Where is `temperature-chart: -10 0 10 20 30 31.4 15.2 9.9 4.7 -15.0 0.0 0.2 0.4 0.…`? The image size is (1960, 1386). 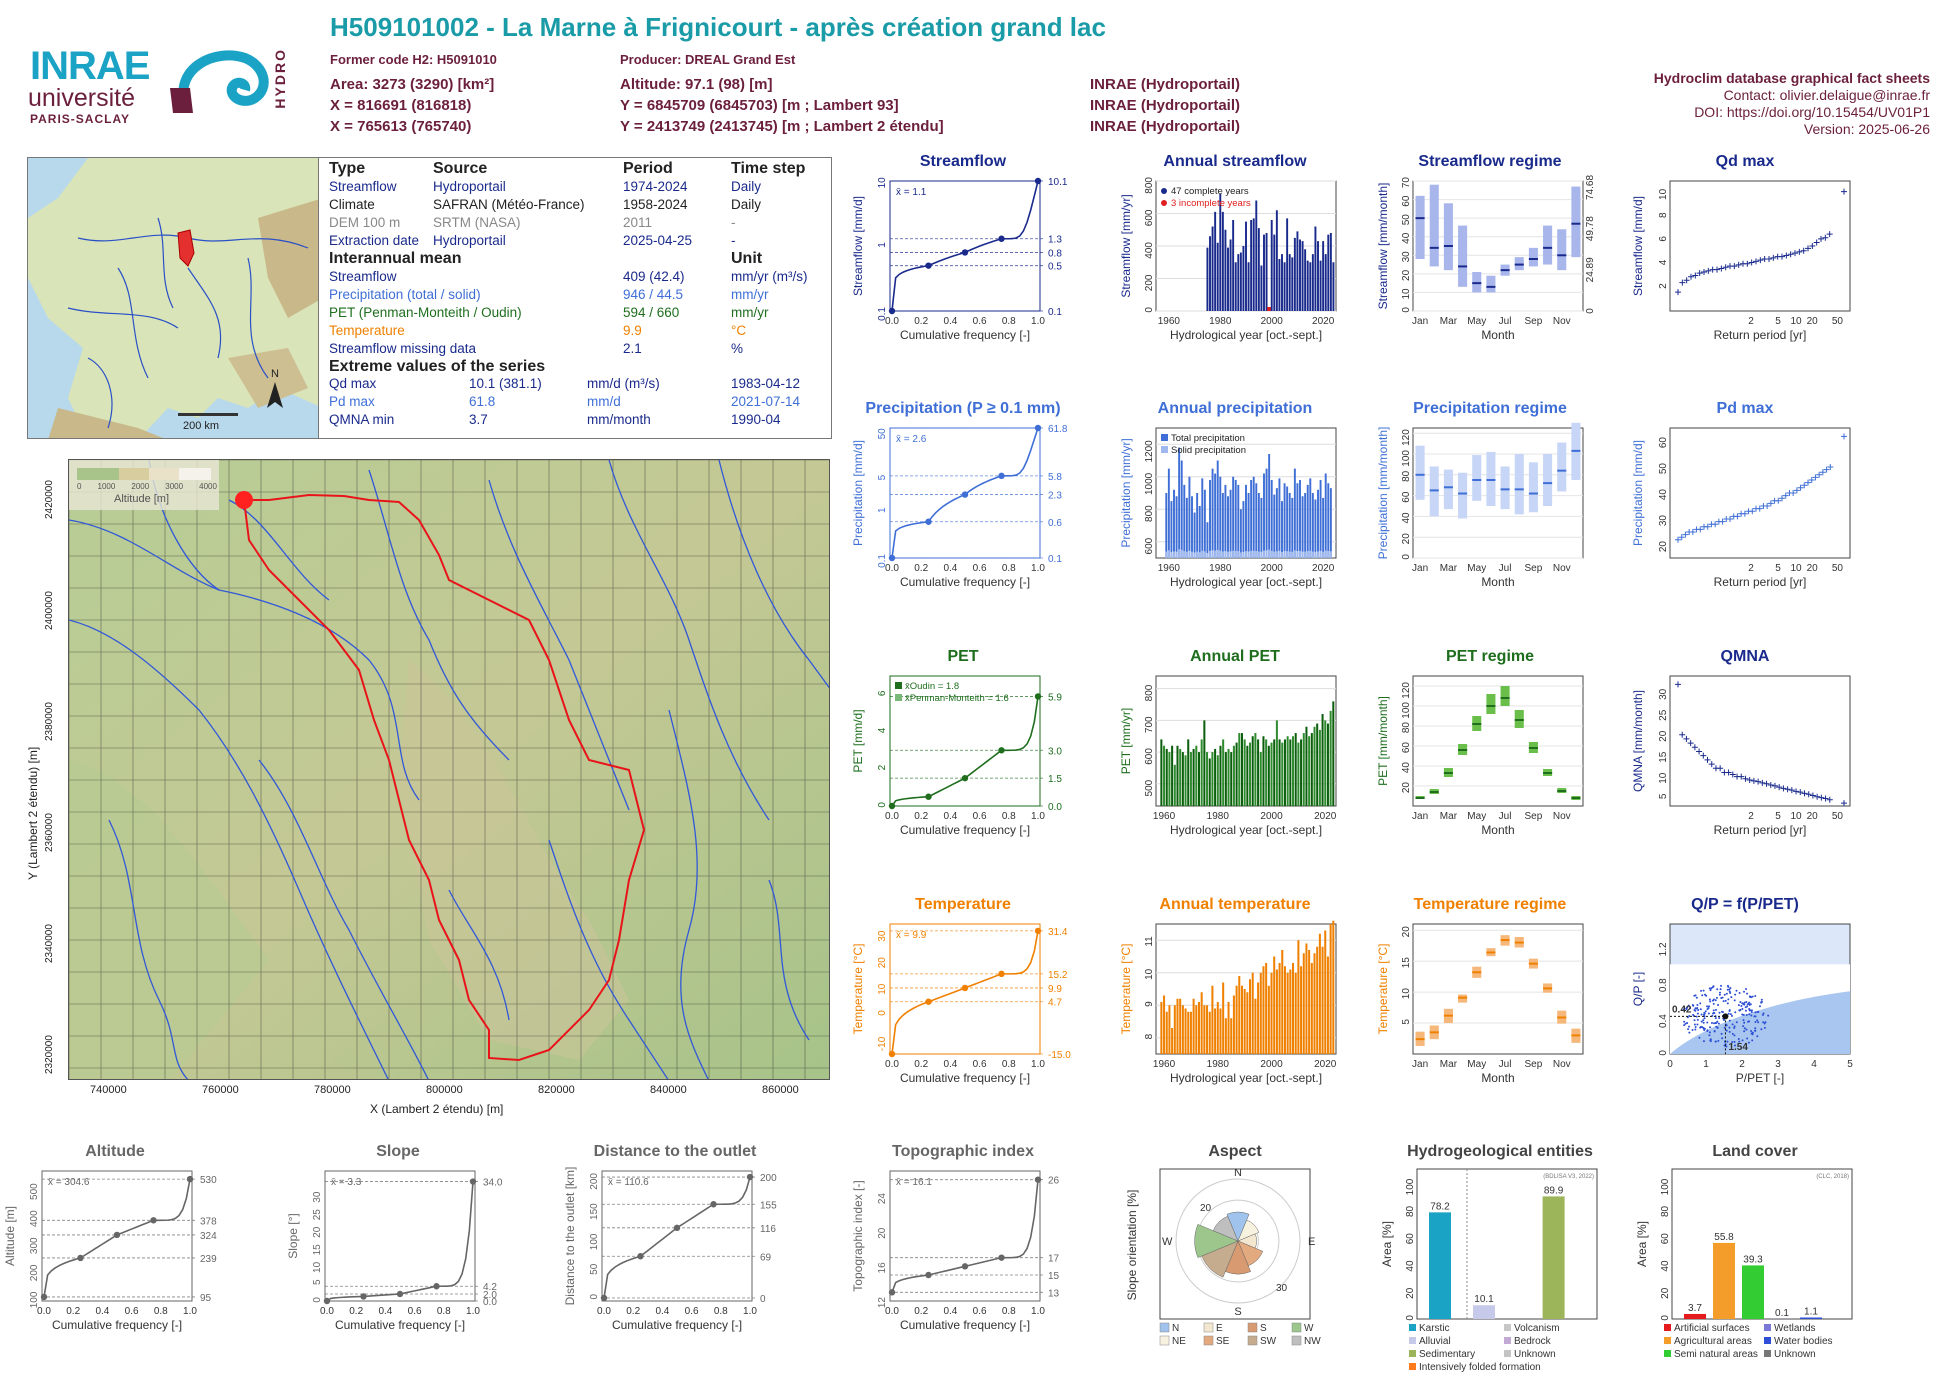
temperature-chart: -10 0 10 20 30 31.4 15.2 9.9 4.7 -15.0 0.0 0.2 0.4 0.… is located at coordinates (963, 1001).